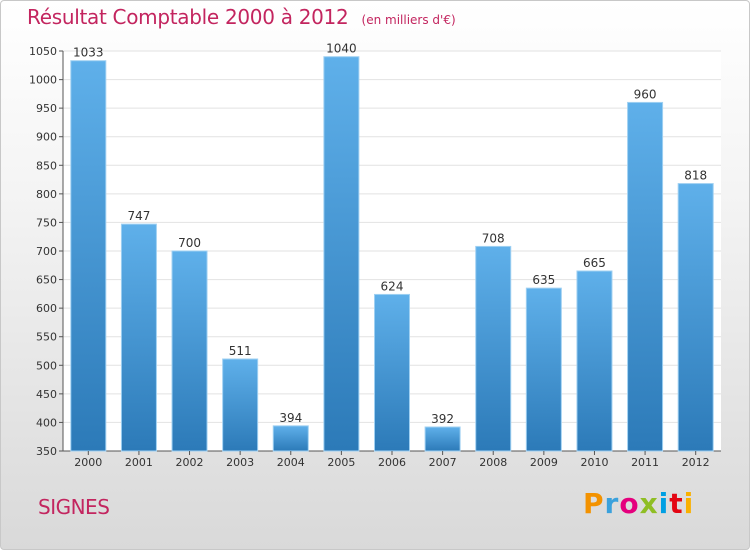 The height and width of the screenshot is (550, 750). What do you see at coordinates (649, 503) in the screenshot?
I see `logo-letter: x` at bounding box center [649, 503].